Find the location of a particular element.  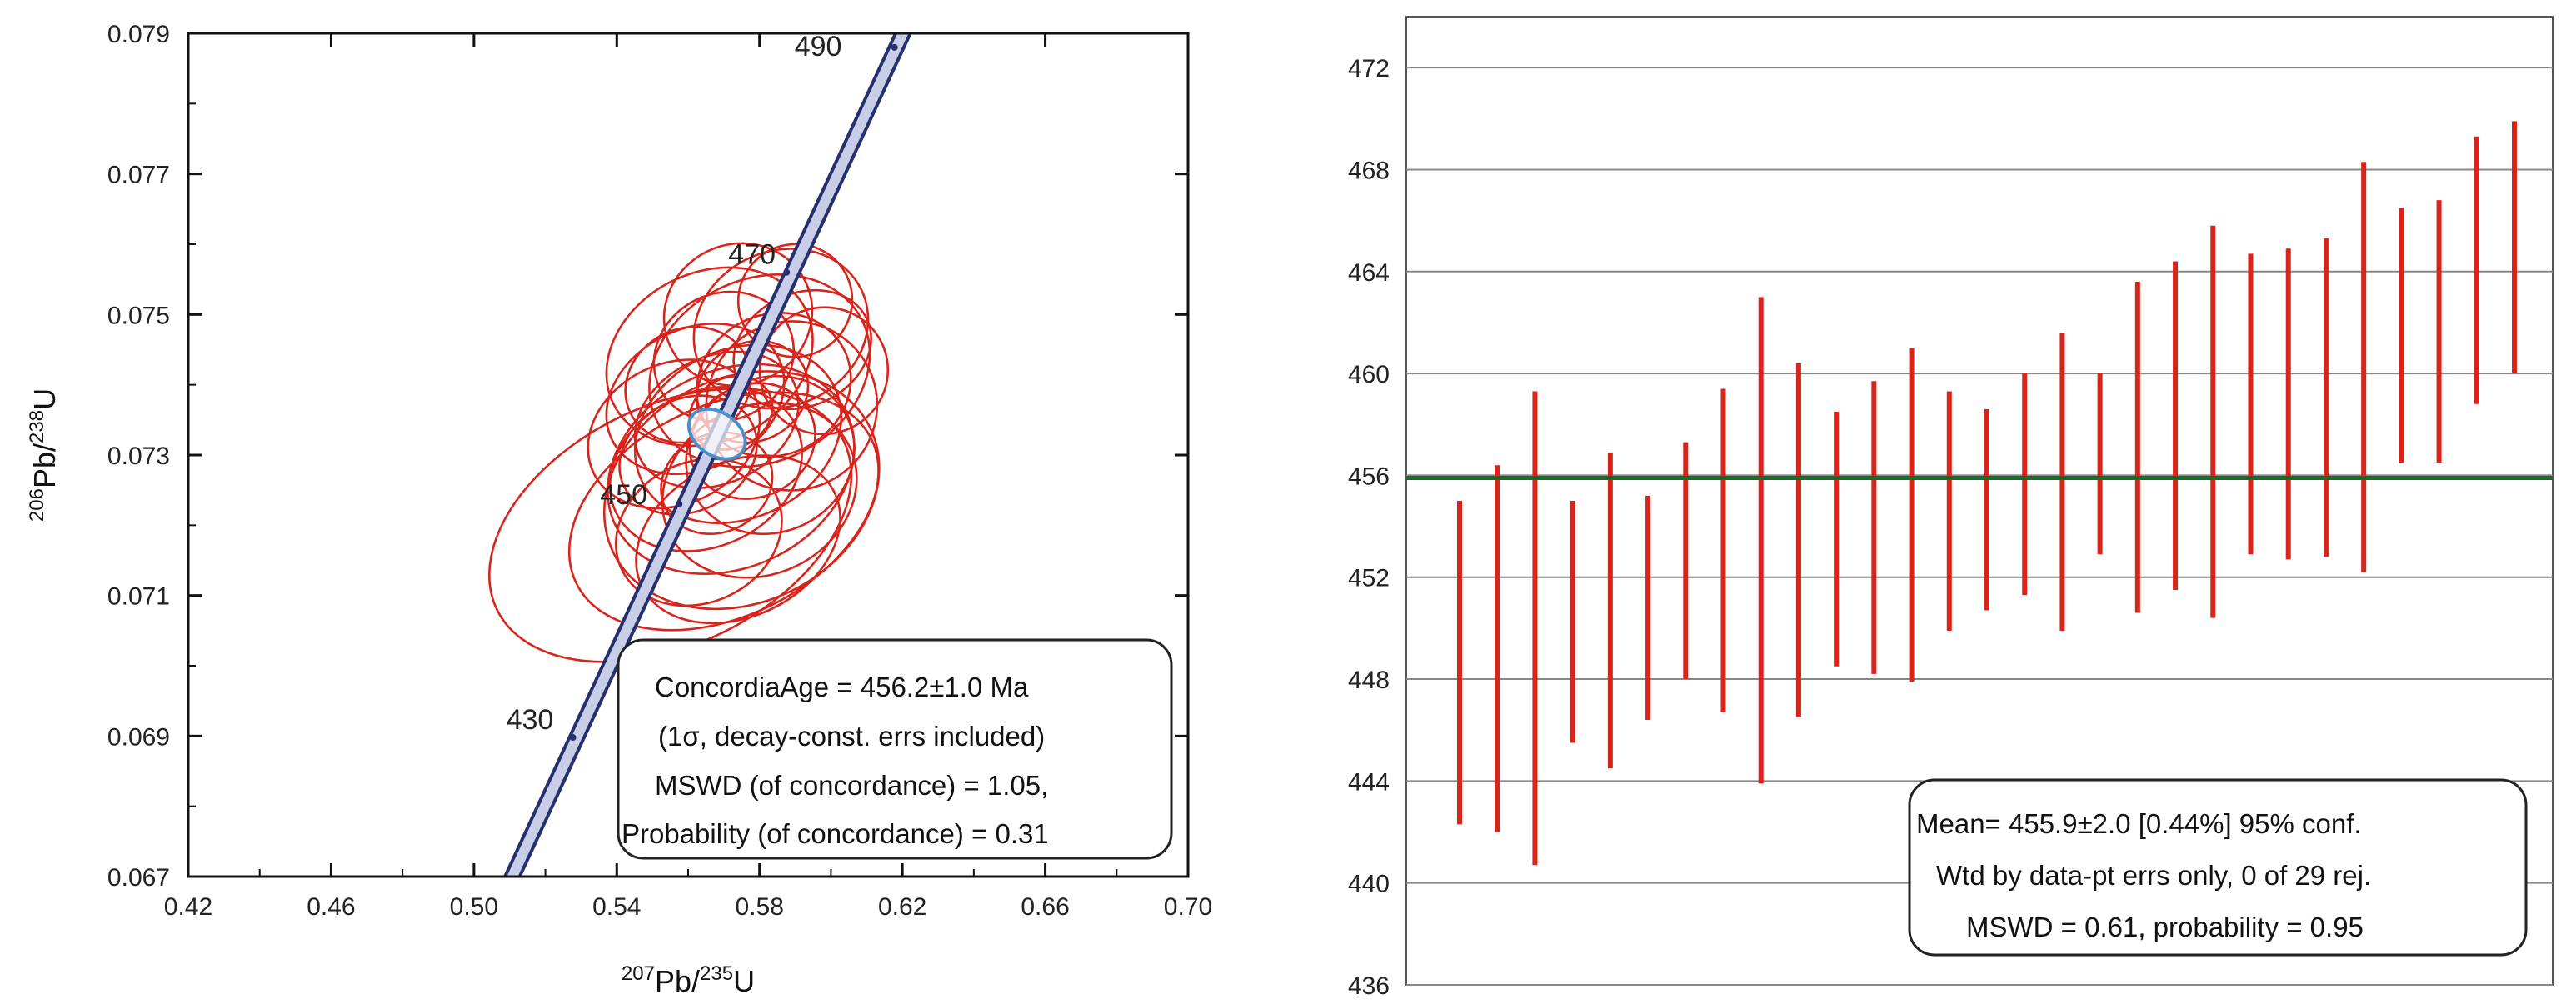

y-tick-label: 0.073 is located at coordinates (138, 456).